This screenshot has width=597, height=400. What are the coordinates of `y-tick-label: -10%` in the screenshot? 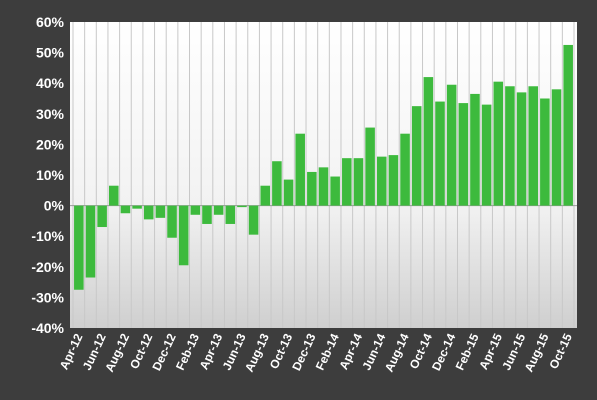 It's located at (47, 236).